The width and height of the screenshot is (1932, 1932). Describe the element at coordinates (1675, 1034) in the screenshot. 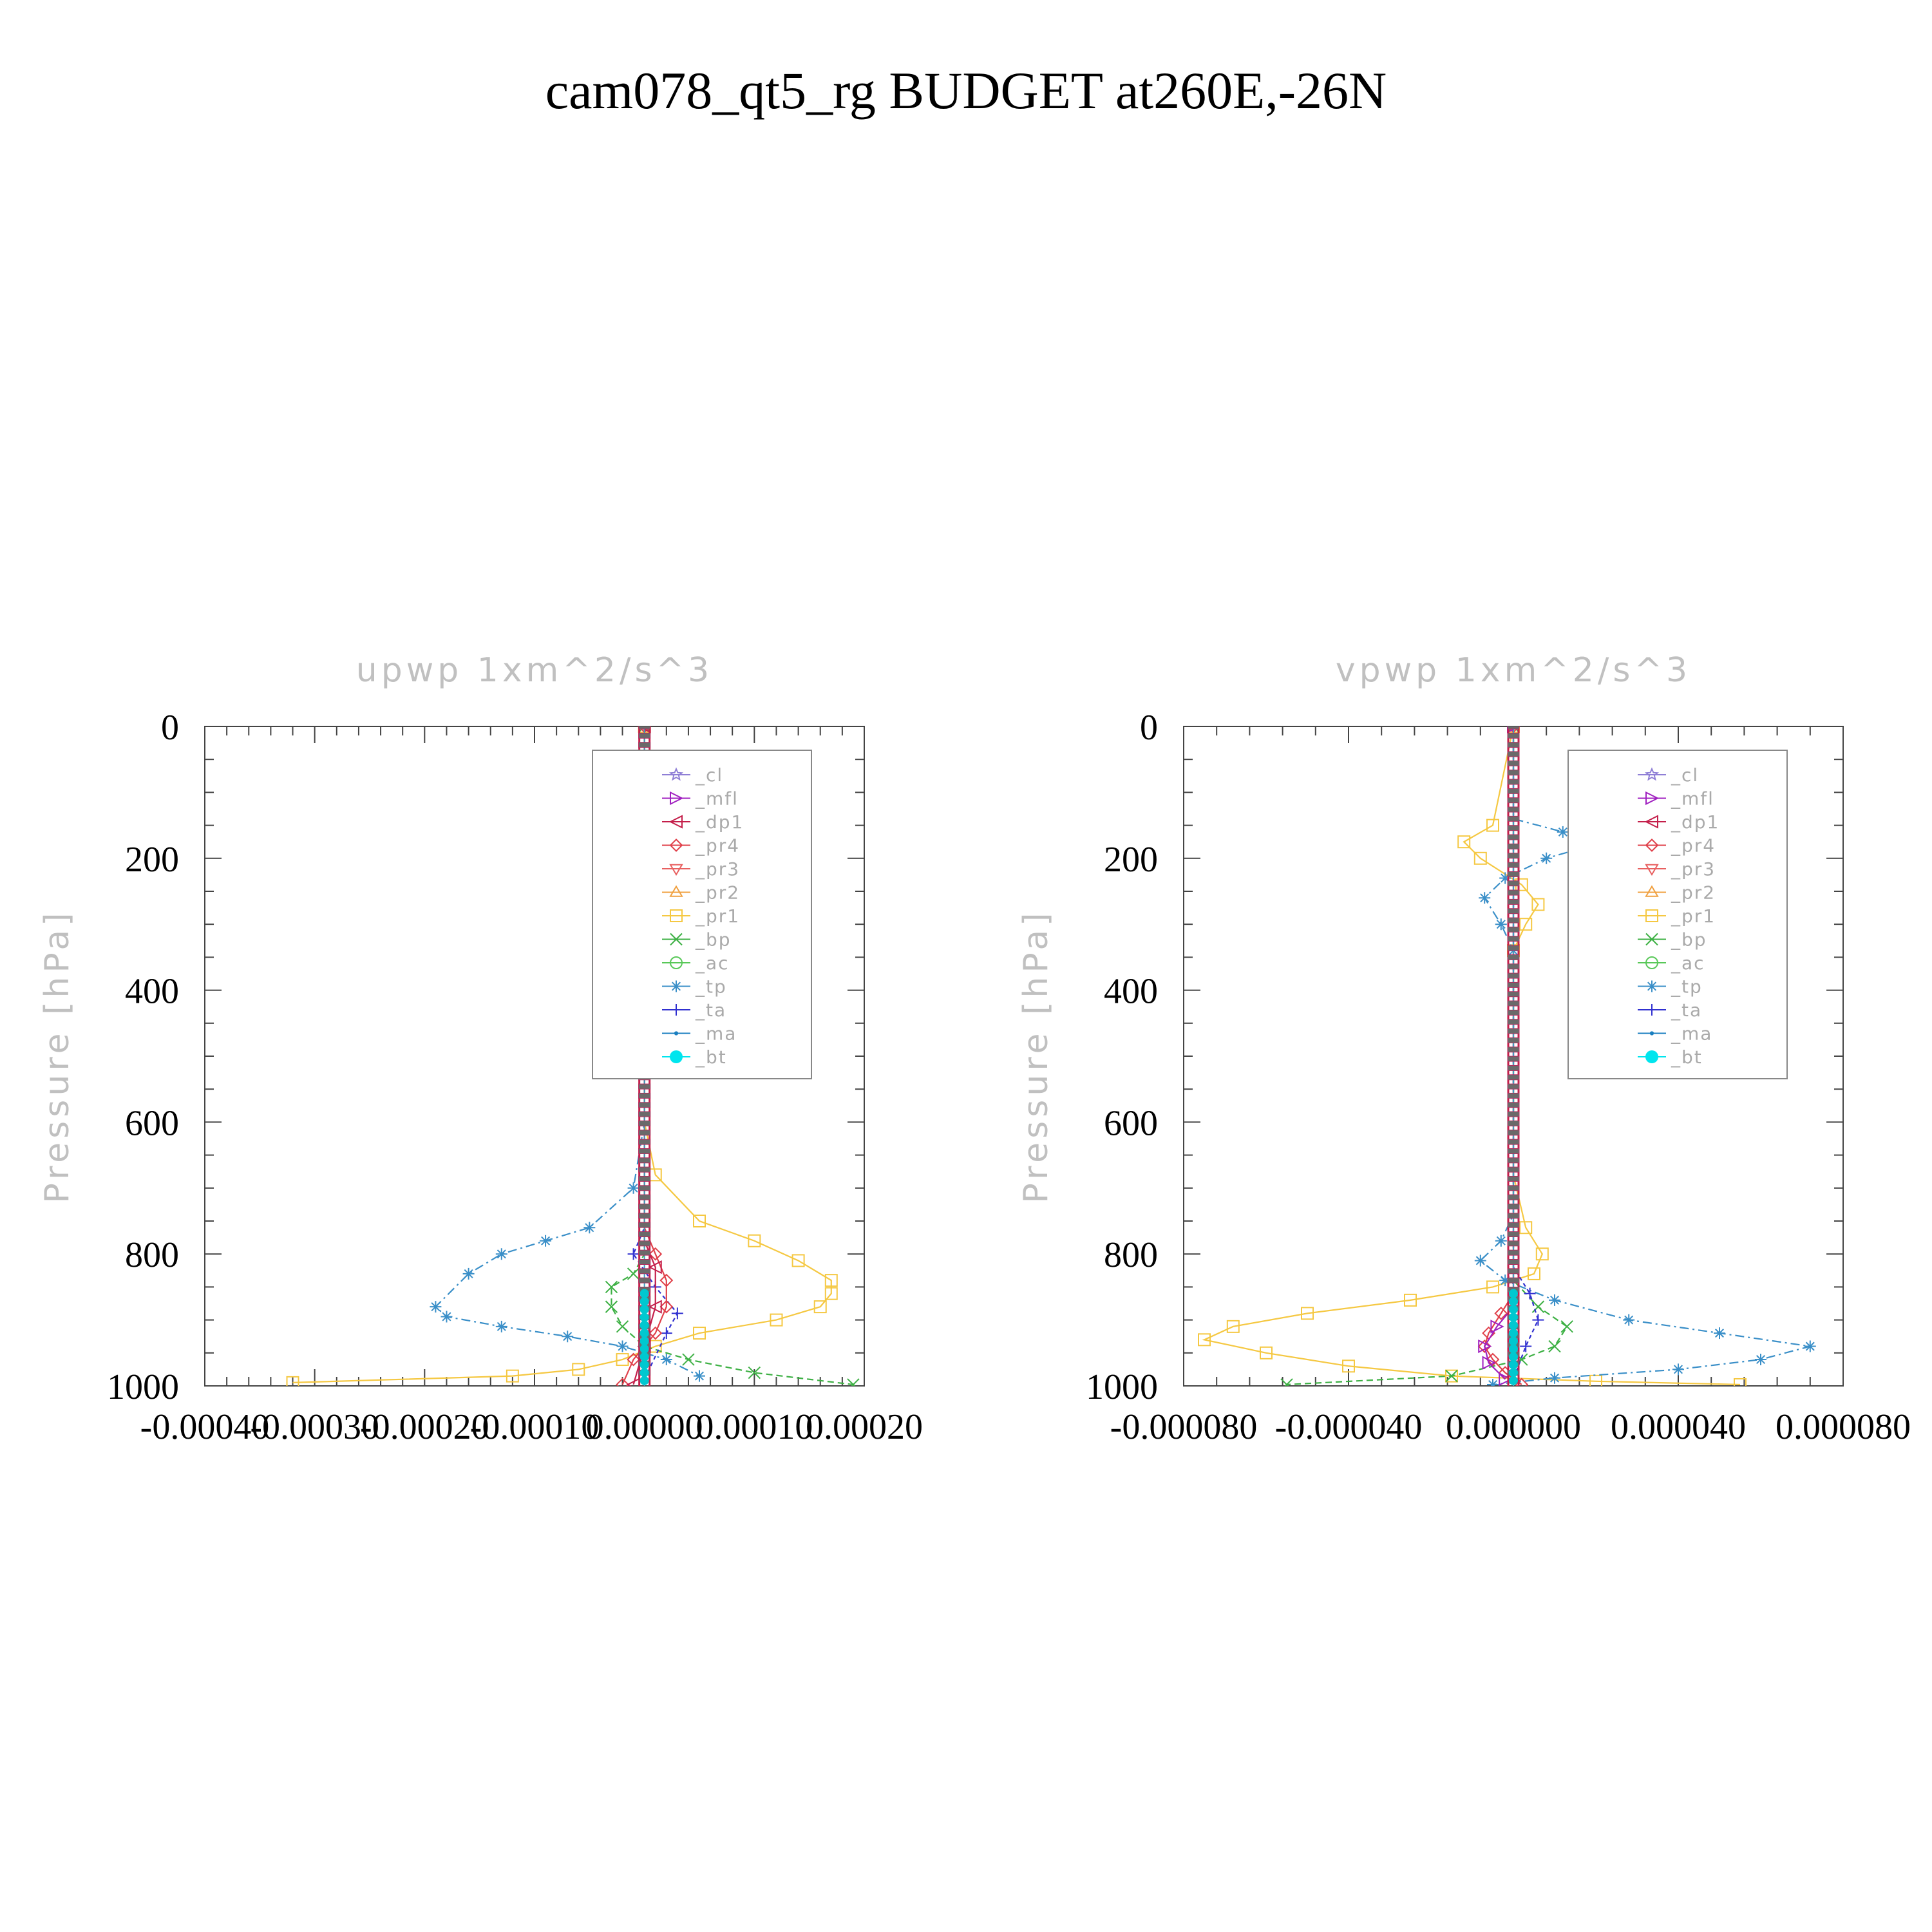

I see `legend-item: _ma` at that location.